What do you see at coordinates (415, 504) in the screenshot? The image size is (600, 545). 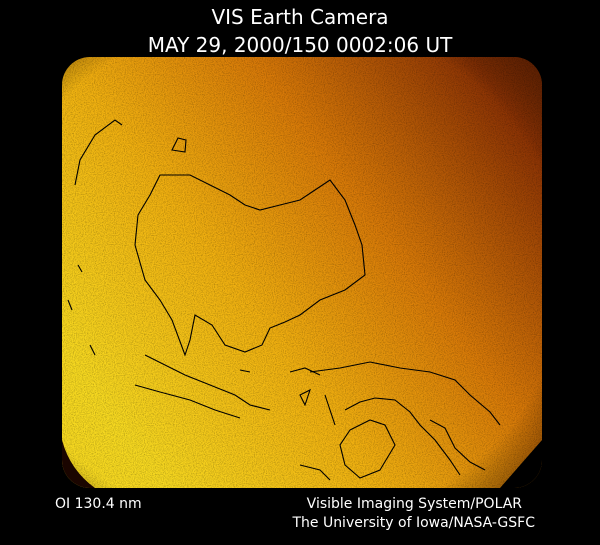 I see `instrument: Visible Imaging System/POLAR` at bounding box center [415, 504].